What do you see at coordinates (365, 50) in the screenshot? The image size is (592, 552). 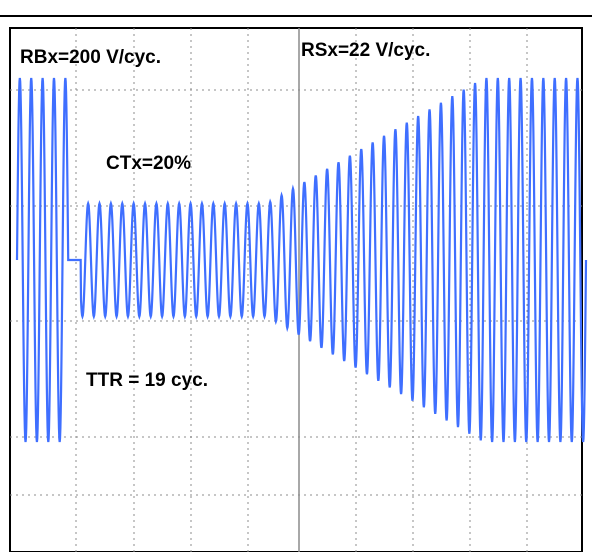 I see `rs-label: RSx=22 V/cyc.` at bounding box center [365, 50].